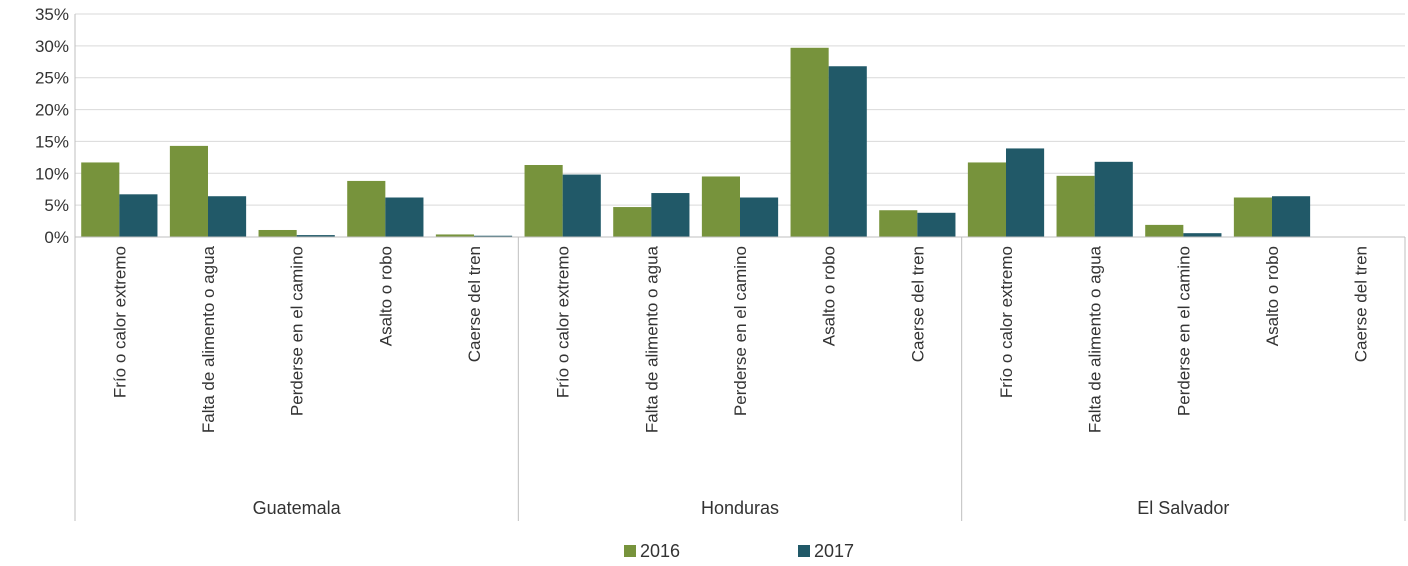 Image resolution: width=1408 pixels, height=566 pixels. I want to click on y-tick-label: 20%, so click(52, 110).